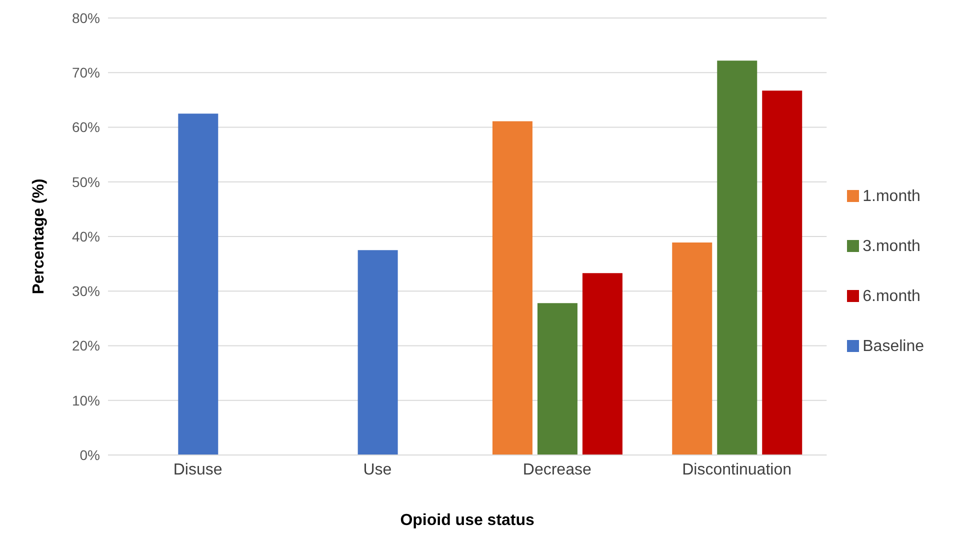 The image size is (972, 543). Describe the element at coordinates (891, 196) in the screenshot. I see `legend-label: 1.month` at that location.